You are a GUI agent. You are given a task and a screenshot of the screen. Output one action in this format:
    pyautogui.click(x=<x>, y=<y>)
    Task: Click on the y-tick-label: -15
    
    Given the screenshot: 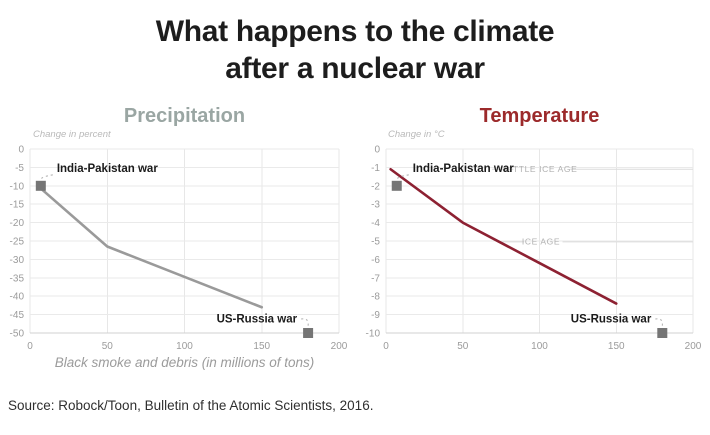 What is the action you would take?
    pyautogui.click(x=17, y=205)
    